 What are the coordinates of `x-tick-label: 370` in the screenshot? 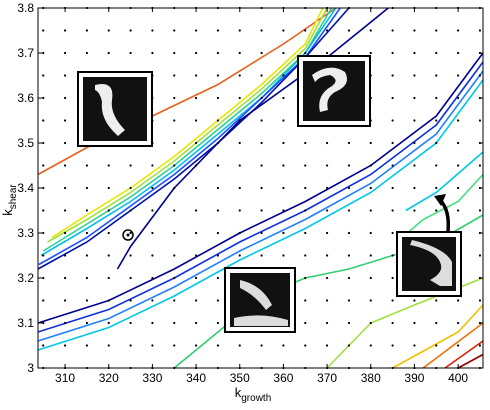 It's located at (327, 378).